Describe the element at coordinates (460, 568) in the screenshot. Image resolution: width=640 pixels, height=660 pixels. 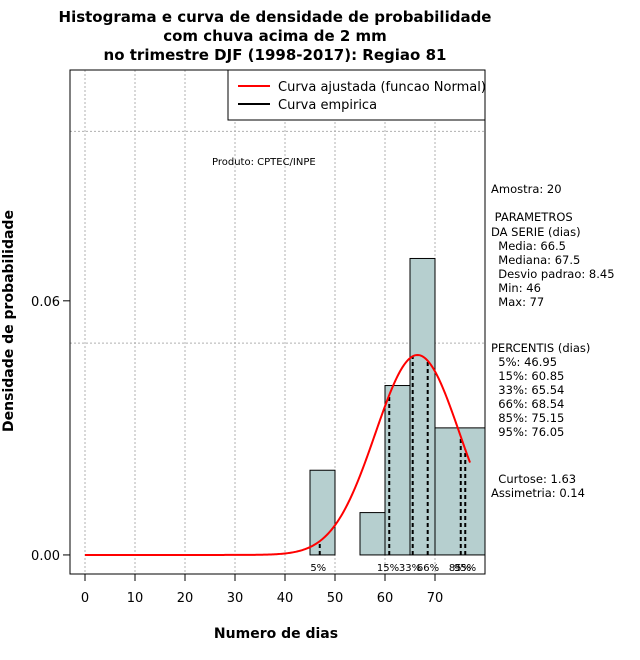
I see `percentile-label-4: 85%` at that location.